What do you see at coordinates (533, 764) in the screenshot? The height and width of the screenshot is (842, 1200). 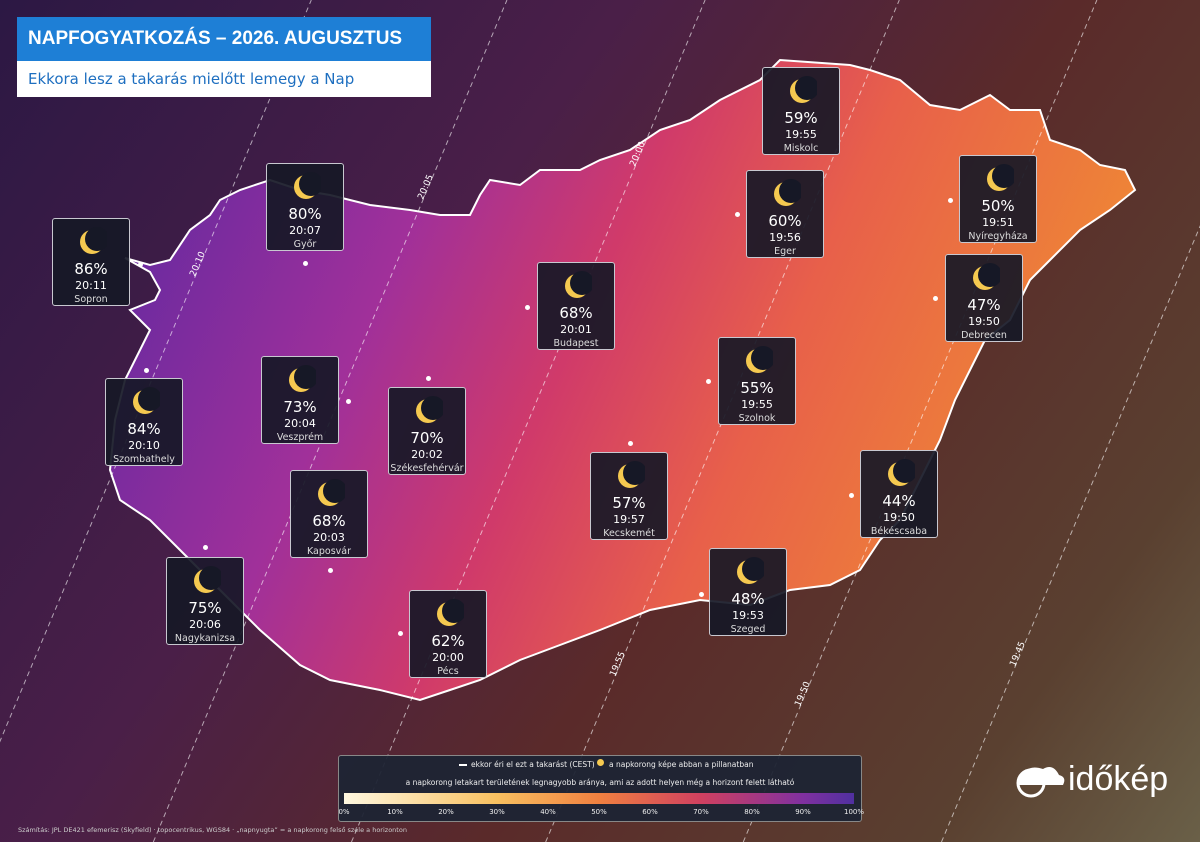 I see `legend-line-label: ekkor éri el ezt a takarást (CEST)` at bounding box center [533, 764].